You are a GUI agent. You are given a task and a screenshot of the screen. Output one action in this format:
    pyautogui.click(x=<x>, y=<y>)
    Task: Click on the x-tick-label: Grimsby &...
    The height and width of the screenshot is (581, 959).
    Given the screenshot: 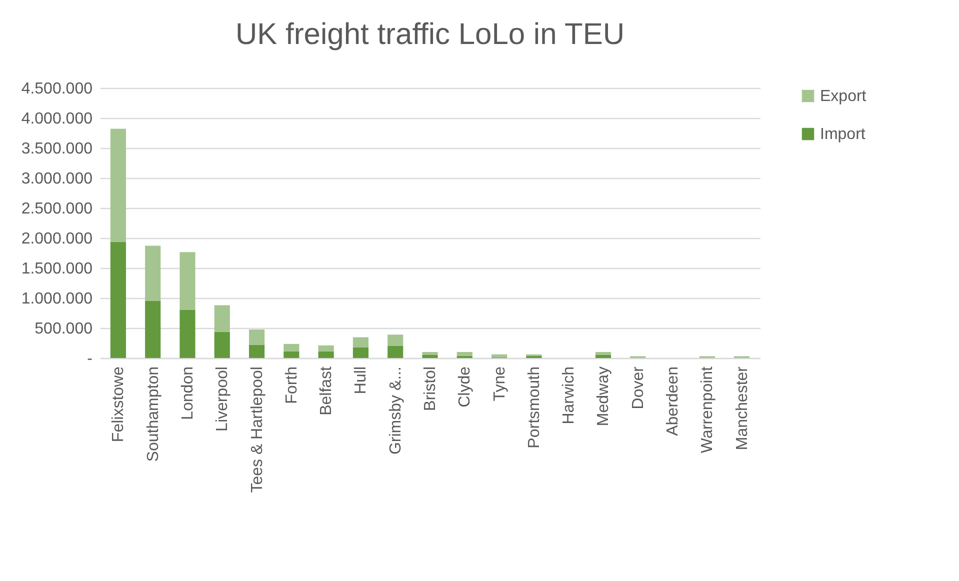 What is the action you would take?
    pyautogui.click(x=395, y=410)
    